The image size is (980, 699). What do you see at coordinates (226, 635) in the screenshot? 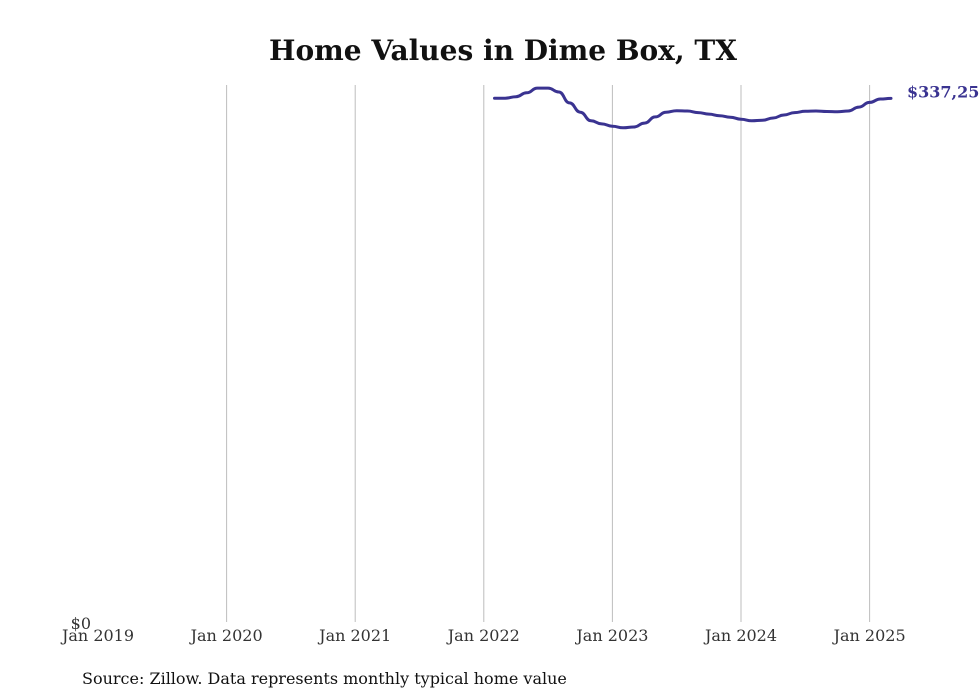
I see `x-tick-label-2020: Jan 2020` at bounding box center [226, 635].